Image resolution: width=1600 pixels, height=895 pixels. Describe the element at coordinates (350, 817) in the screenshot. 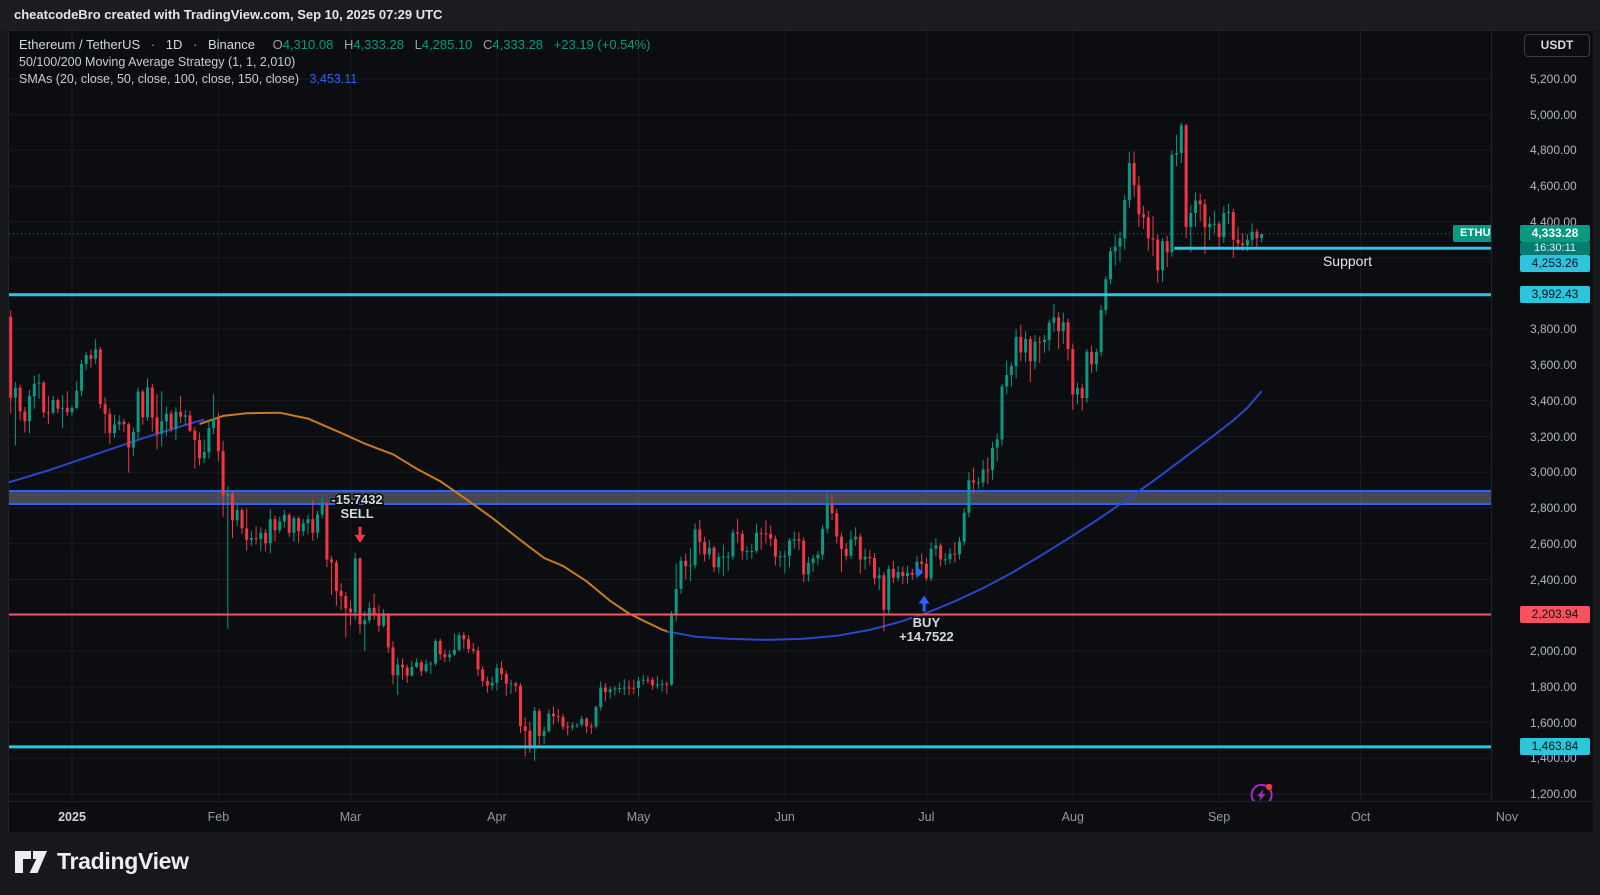

I see `time-axis-label-mar: Mar` at that location.